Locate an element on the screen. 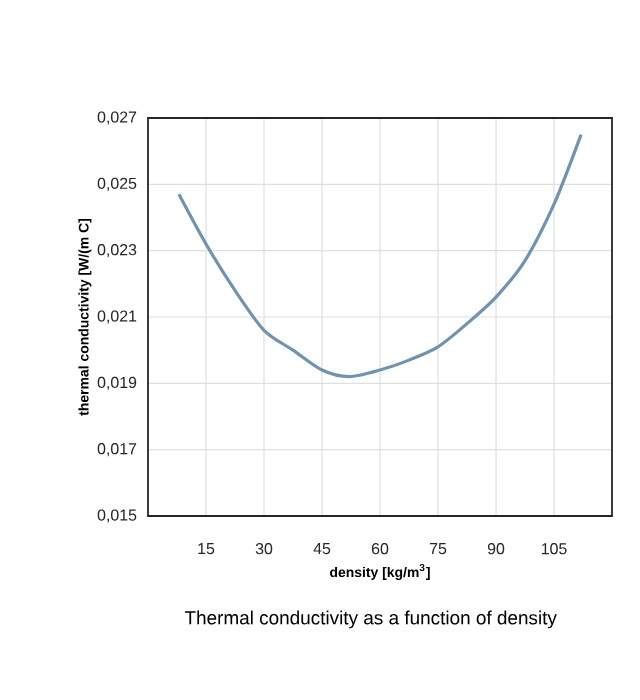  text: Thermal conductivity as a function of density is located at coordinates (370, 619).